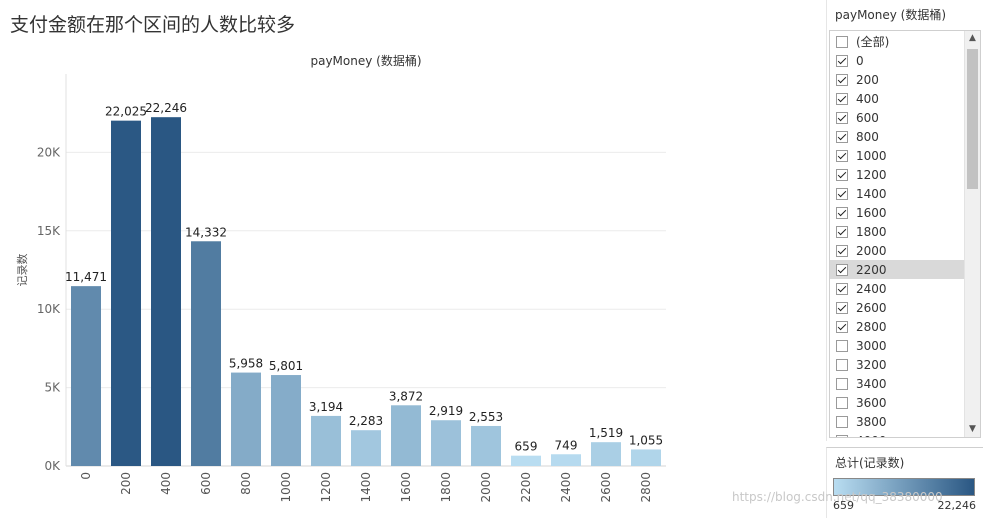 This screenshot has width=983, height=518. Describe the element at coordinates (898, 402) in the screenshot. I see `filter-item: 3600` at that location.